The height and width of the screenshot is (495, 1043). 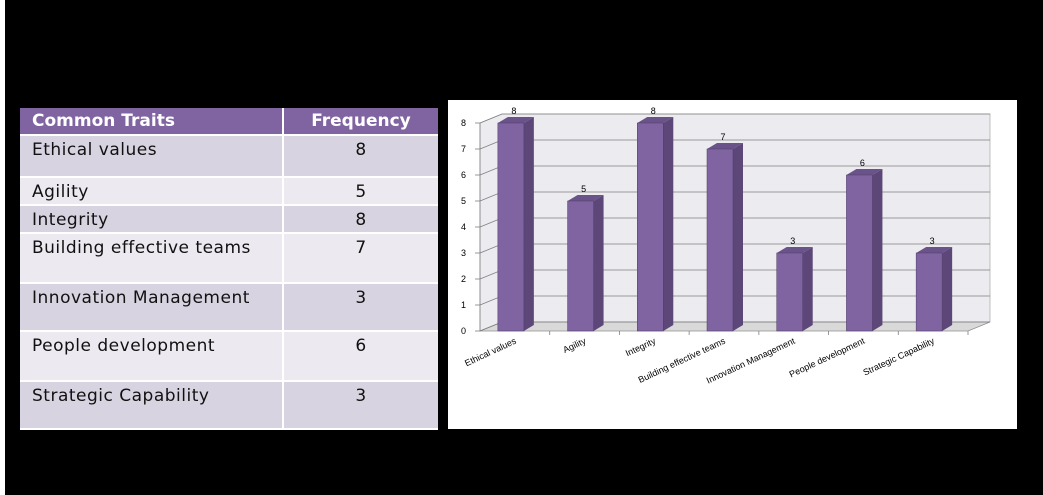 I want to click on trait-cell: People development, so click(x=151, y=357).